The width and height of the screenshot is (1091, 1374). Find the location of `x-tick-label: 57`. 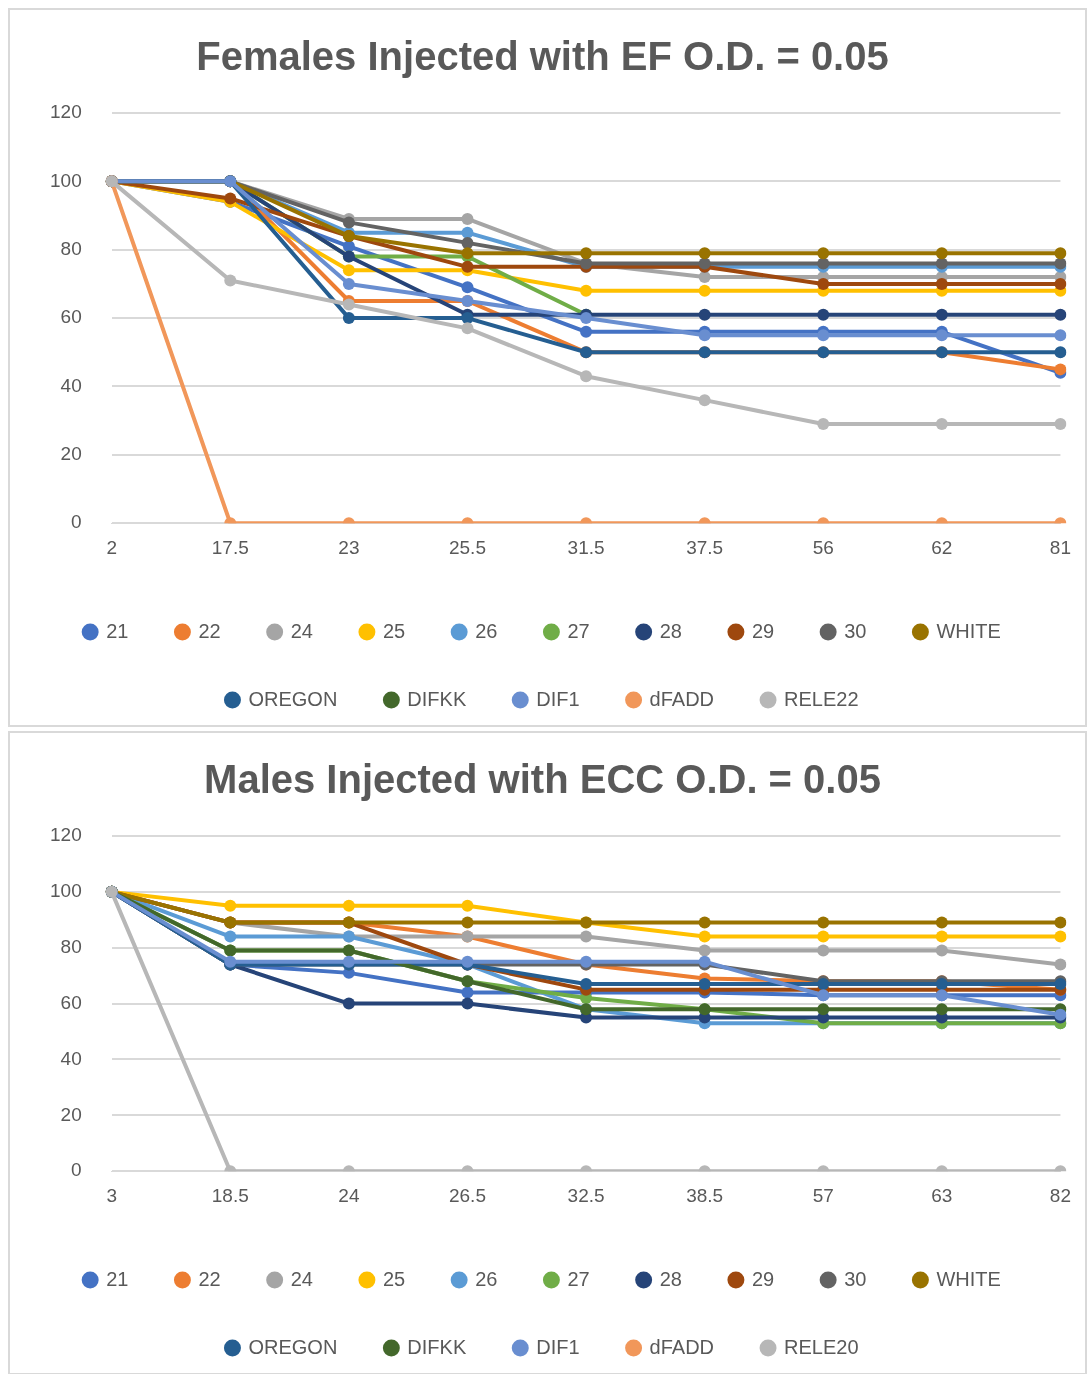

x-tick-label: 57 is located at coordinates (823, 1195).